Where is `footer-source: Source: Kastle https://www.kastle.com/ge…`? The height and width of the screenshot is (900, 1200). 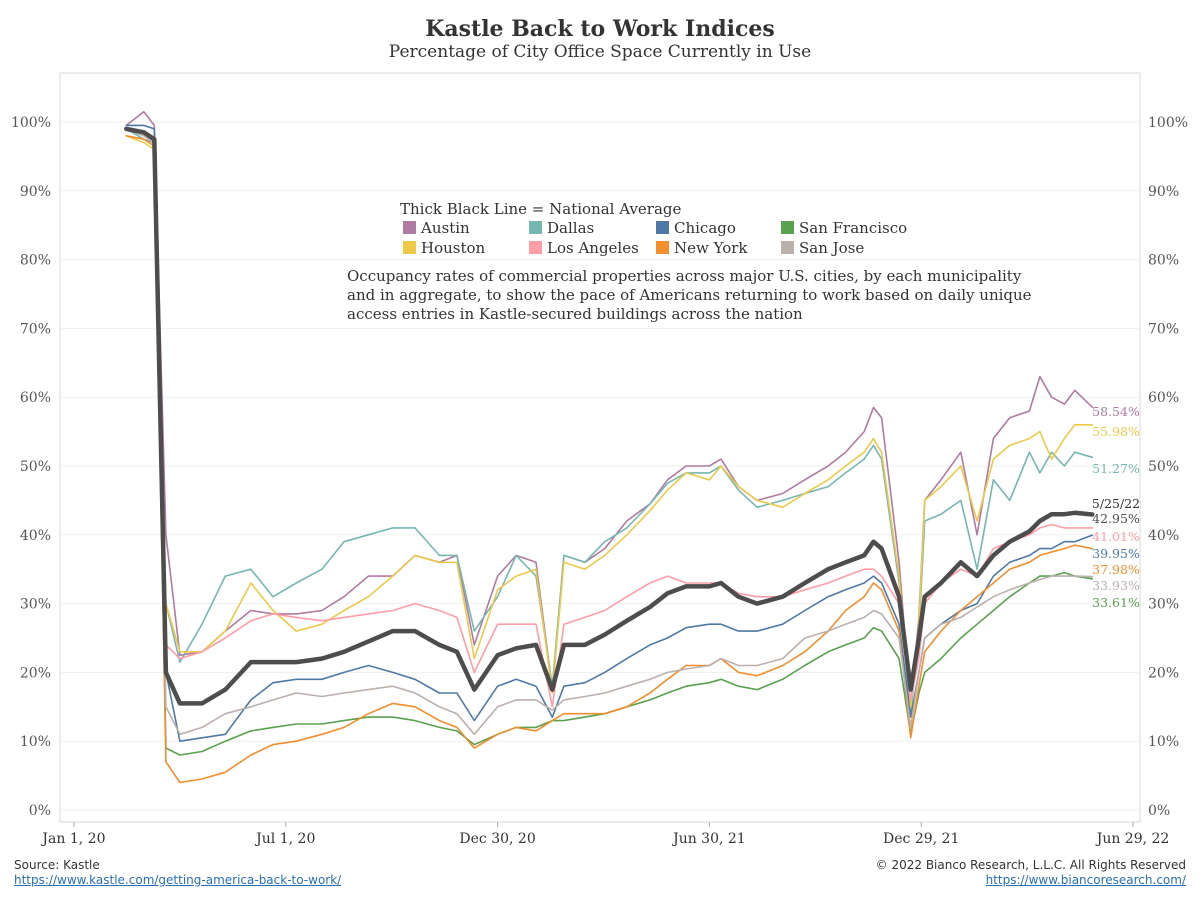 footer-source: Source: Kastle https://www.kastle.com/ge… is located at coordinates (177, 873).